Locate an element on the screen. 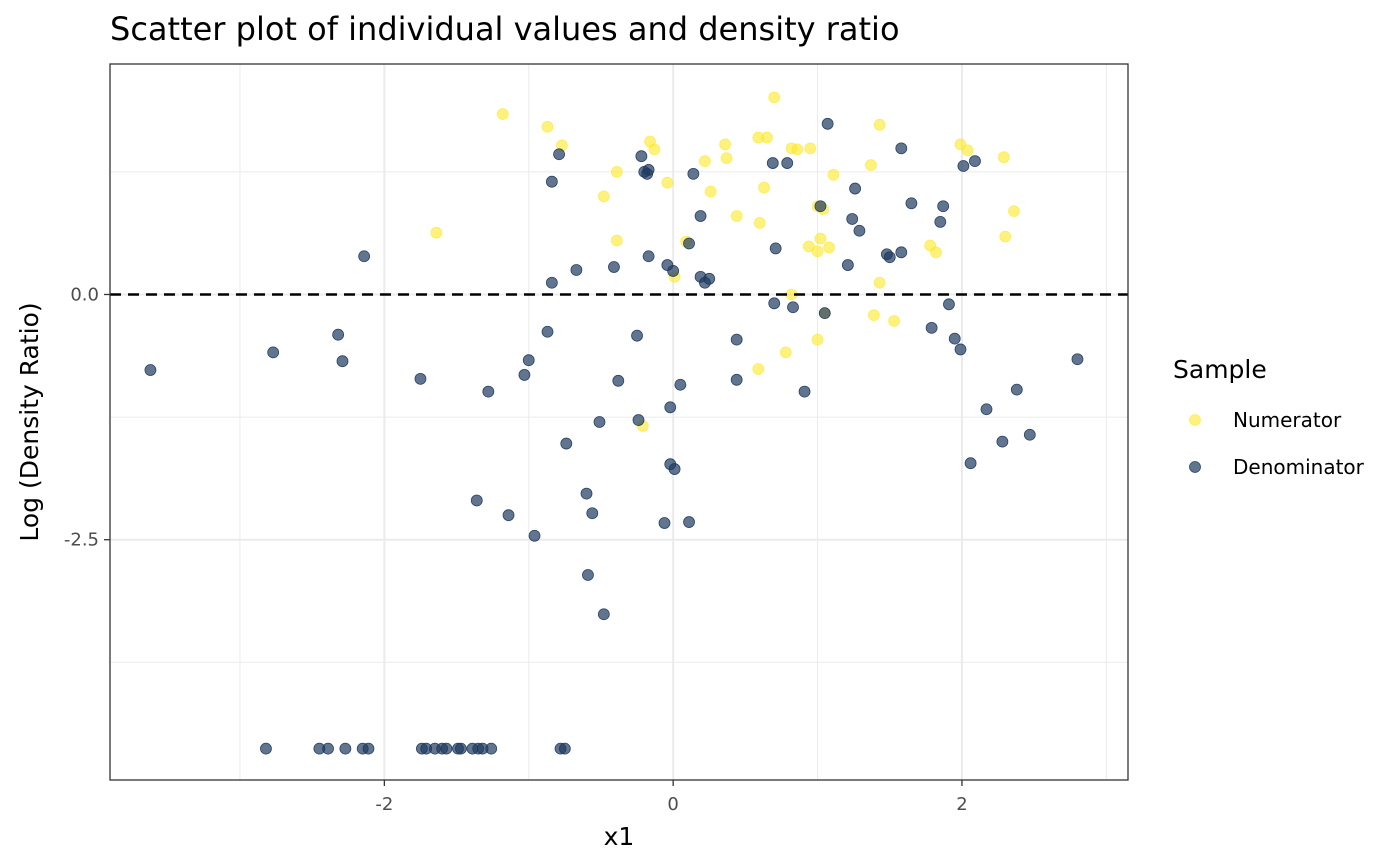 This screenshot has width=1400, height=866. x-tick-label: 2 is located at coordinates (961, 804).